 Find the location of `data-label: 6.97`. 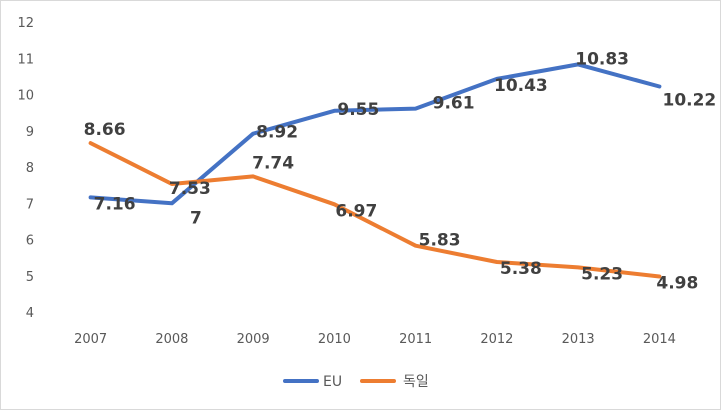

data-label: 6.97 is located at coordinates (356, 211).